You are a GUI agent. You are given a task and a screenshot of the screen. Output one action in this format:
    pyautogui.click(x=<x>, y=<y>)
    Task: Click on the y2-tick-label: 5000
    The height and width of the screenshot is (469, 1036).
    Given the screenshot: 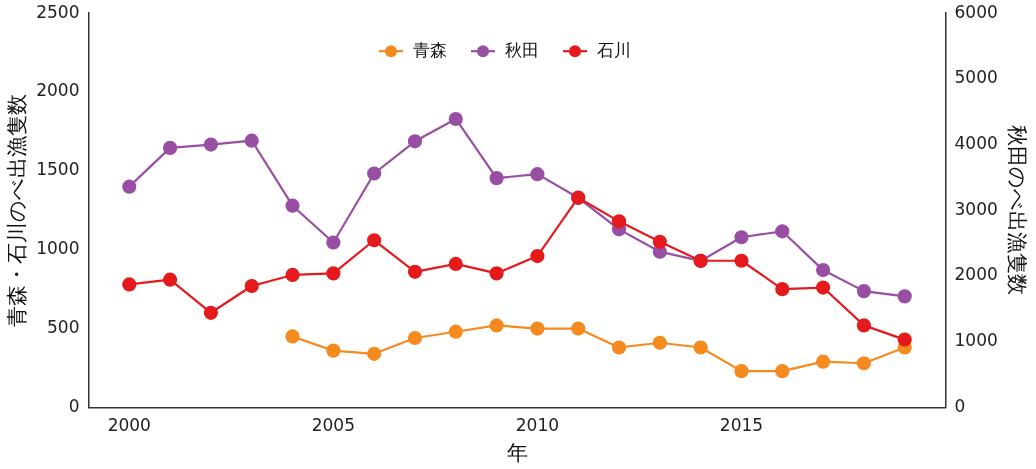 What is the action you would take?
    pyautogui.click(x=976, y=77)
    